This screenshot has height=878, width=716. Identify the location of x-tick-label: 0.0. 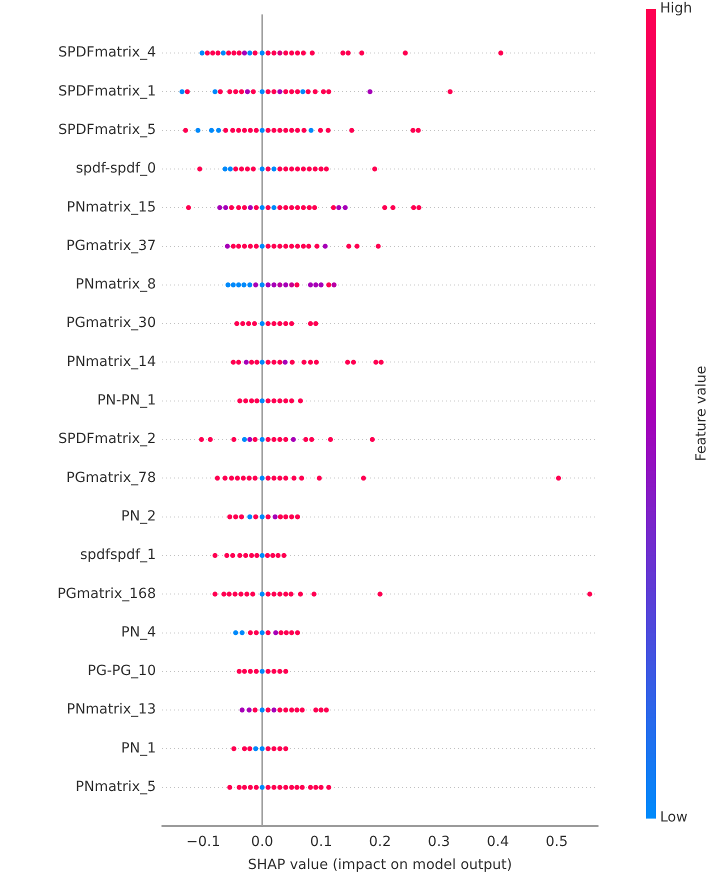
(262, 842).